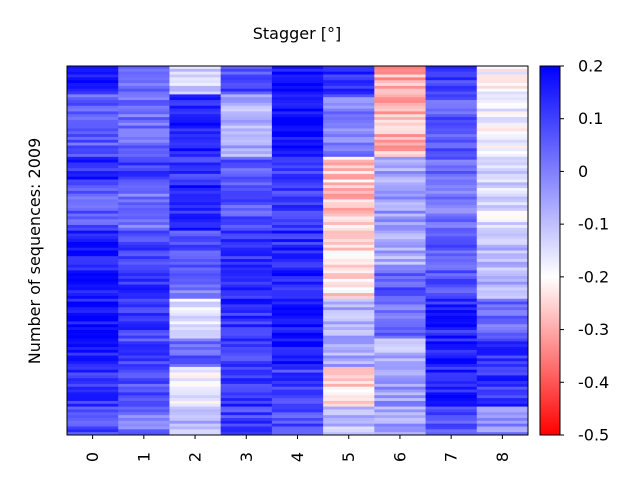 This screenshot has height=480, width=640. Describe the element at coordinates (593, 435) in the screenshot. I see `colorbar-tick-label: -0.5` at that location.